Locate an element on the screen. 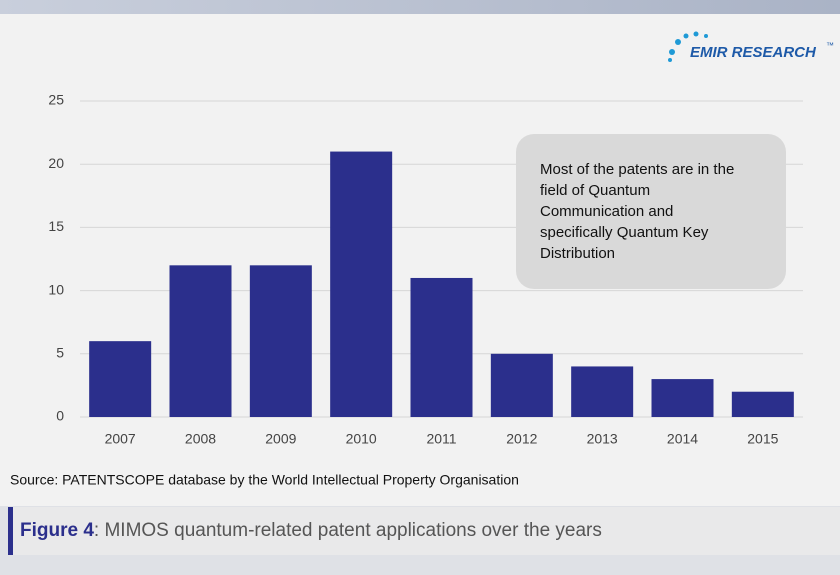 Image resolution: width=840 pixels, height=575 pixels. x-tick-label: 2014 is located at coordinates (682, 439).